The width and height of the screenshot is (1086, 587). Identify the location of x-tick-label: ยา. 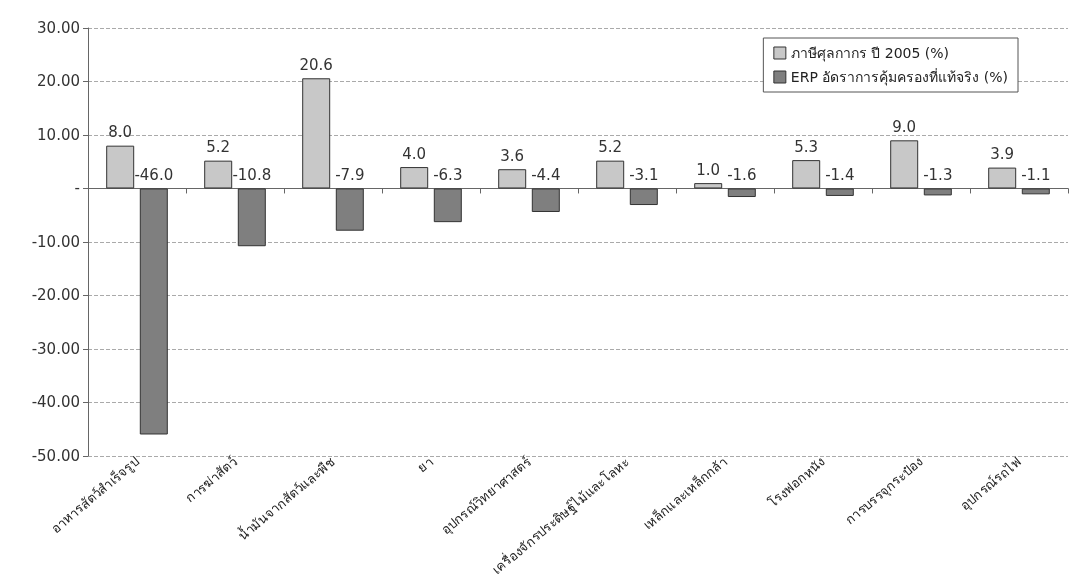
(425, 465).